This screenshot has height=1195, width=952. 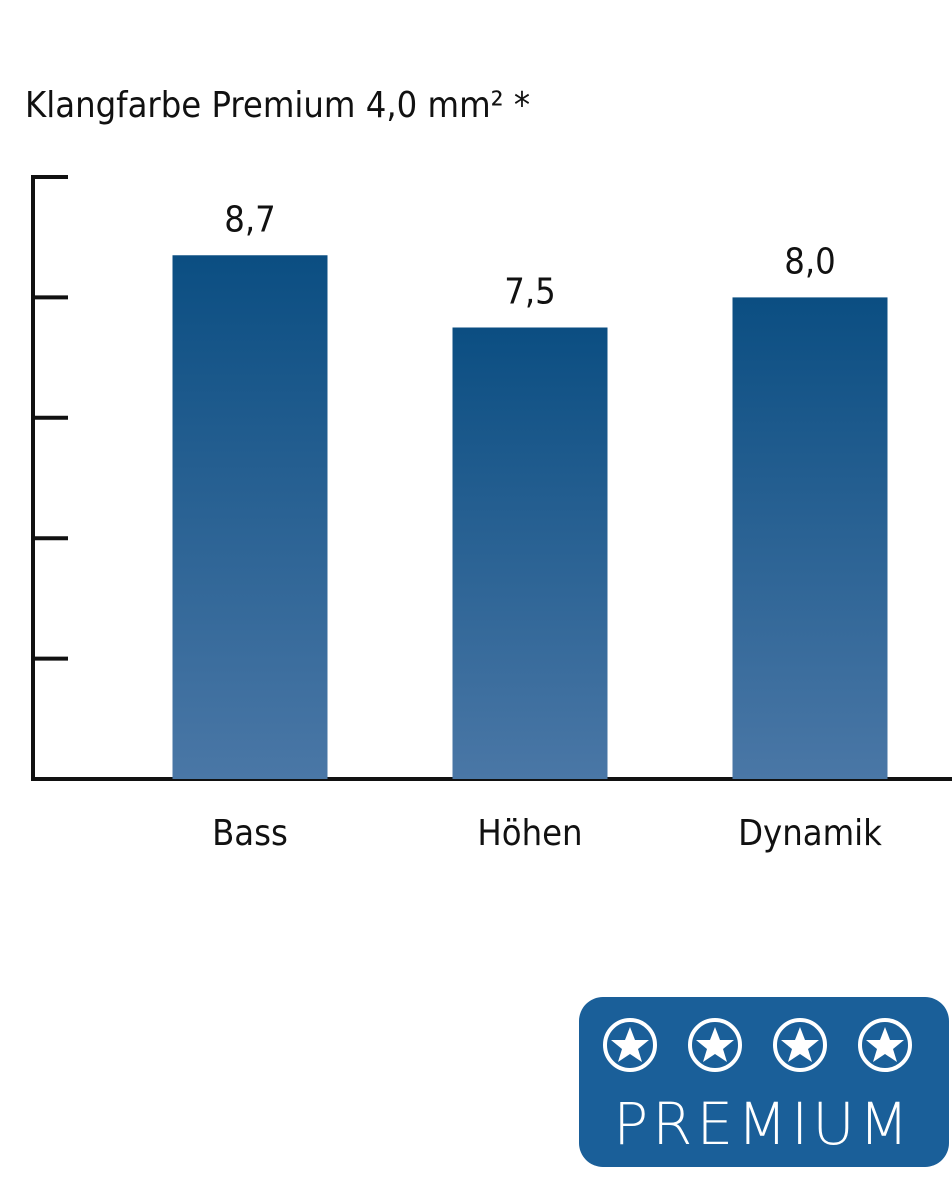 I want to click on x-tick-label: Bass, so click(x=250, y=833).